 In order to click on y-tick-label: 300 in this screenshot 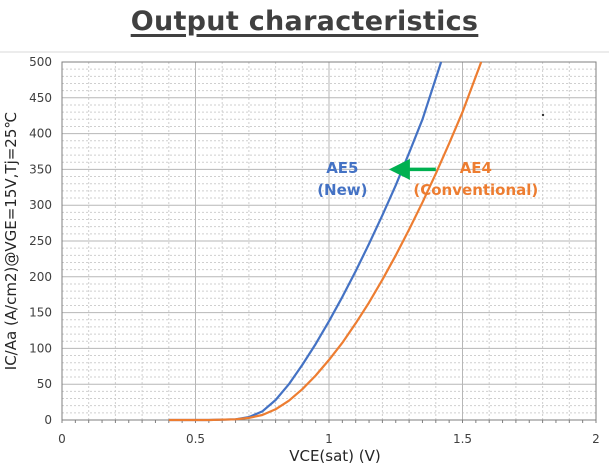, I will do `click(40, 205)`.